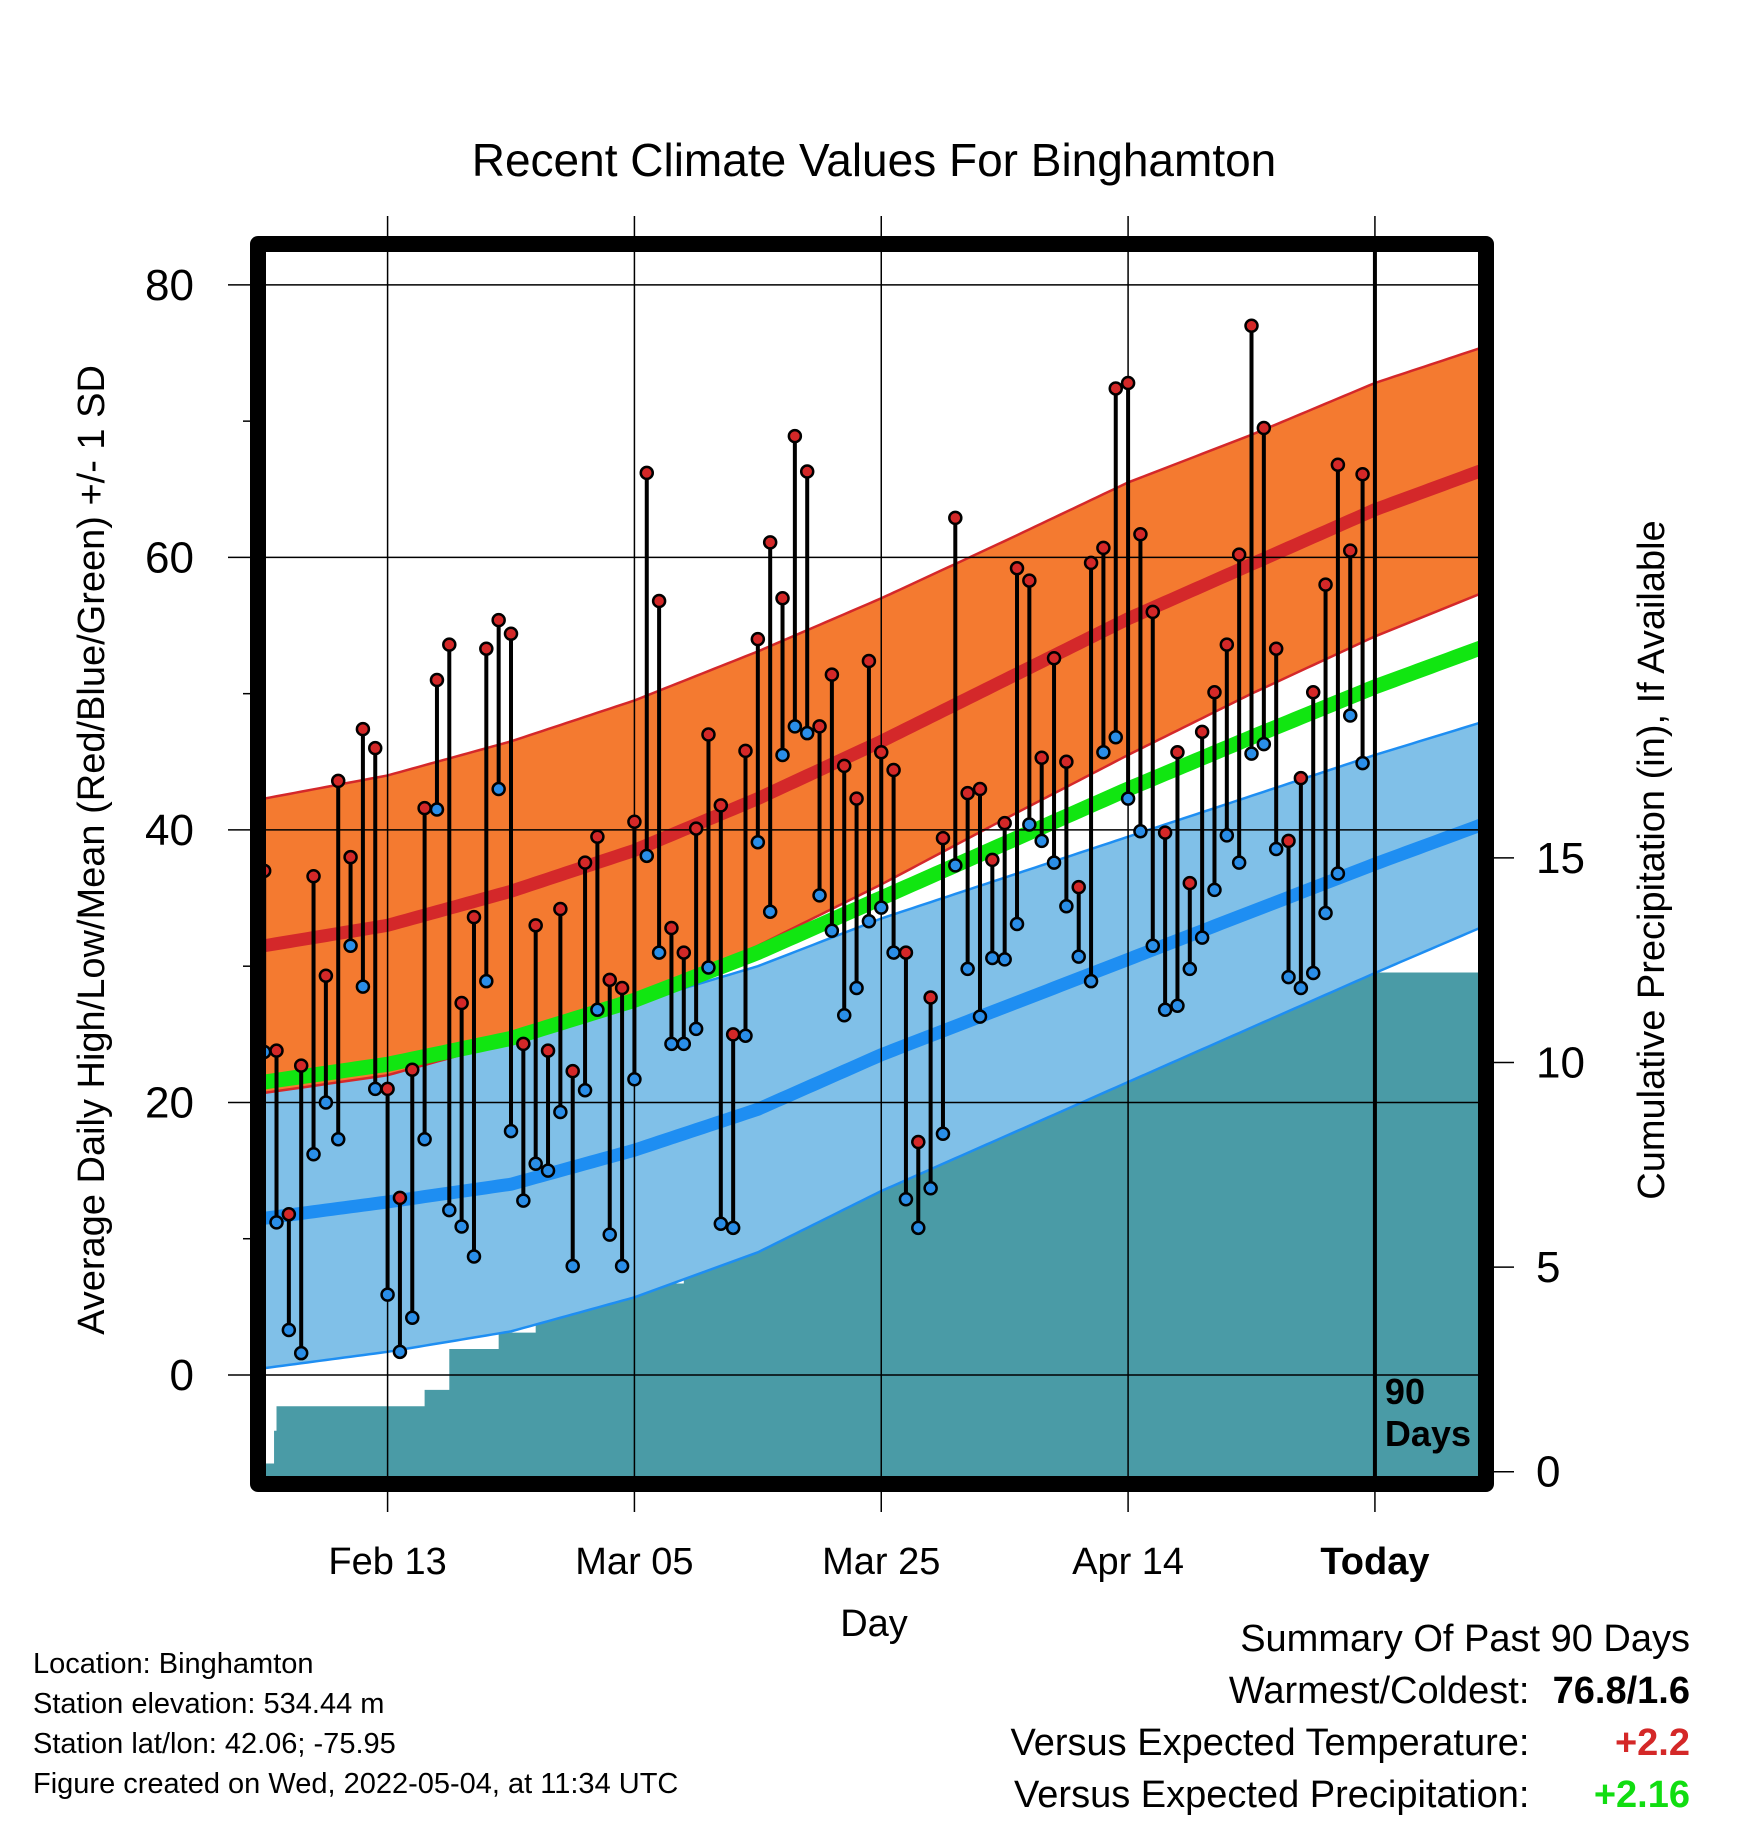  What do you see at coordinates (1548, 1267) in the screenshot?
I see `y2-tick-label: 5` at bounding box center [1548, 1267].